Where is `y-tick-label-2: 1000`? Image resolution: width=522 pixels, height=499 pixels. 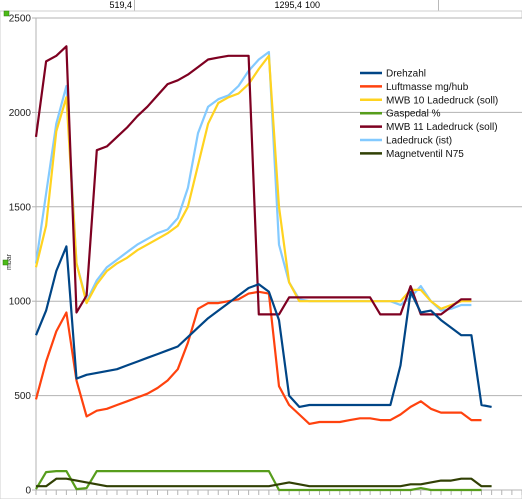 y-tick-label-2: 1000 is located at coordinates (20, 302).